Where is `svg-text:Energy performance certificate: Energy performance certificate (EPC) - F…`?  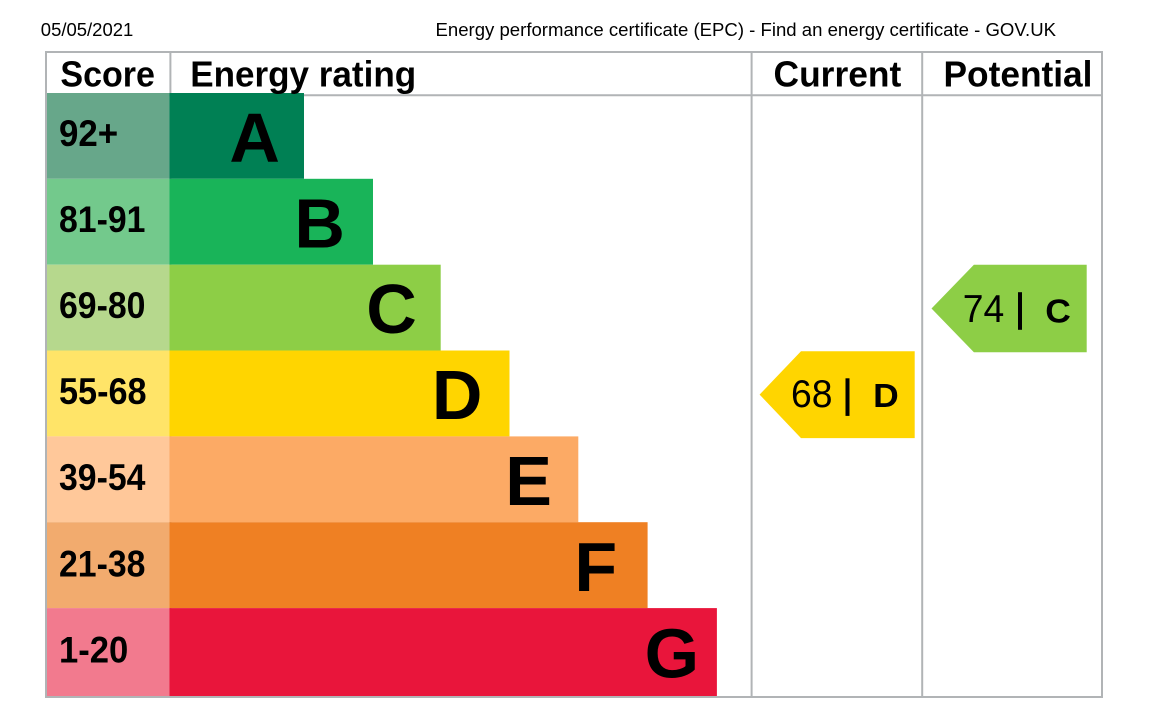 svg-text:Energy performance certificate: Energy performance certificate (EPC) - F… is located at coordinates (746, 30).